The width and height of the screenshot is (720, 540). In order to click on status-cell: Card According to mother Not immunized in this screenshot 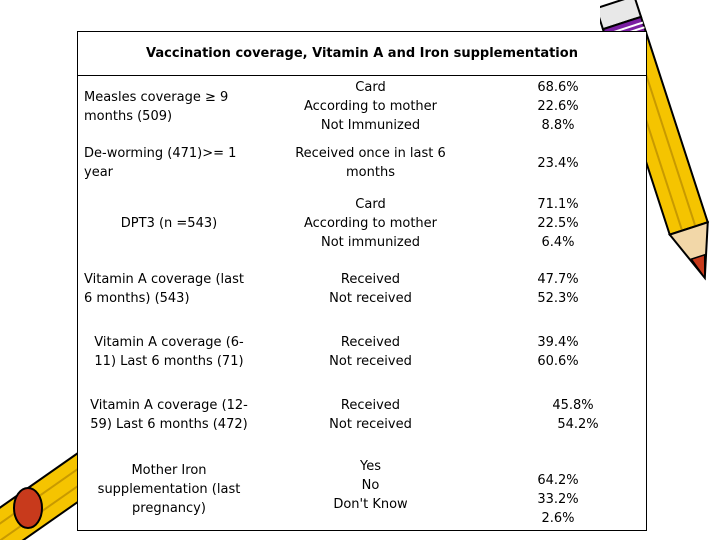, I will do `click(370, 223)`.